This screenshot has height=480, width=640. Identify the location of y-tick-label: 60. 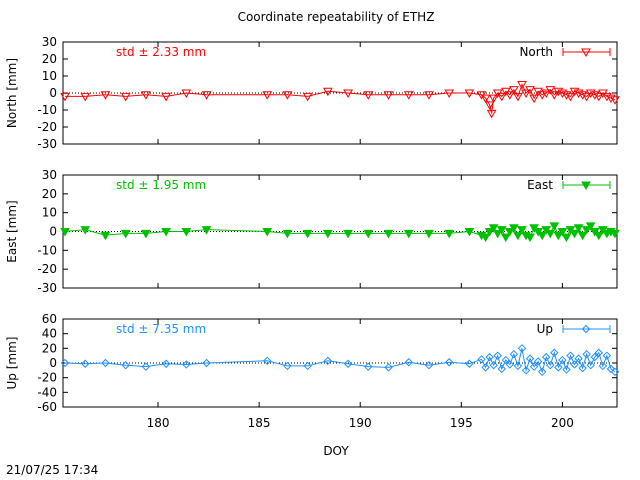
(49, 319).